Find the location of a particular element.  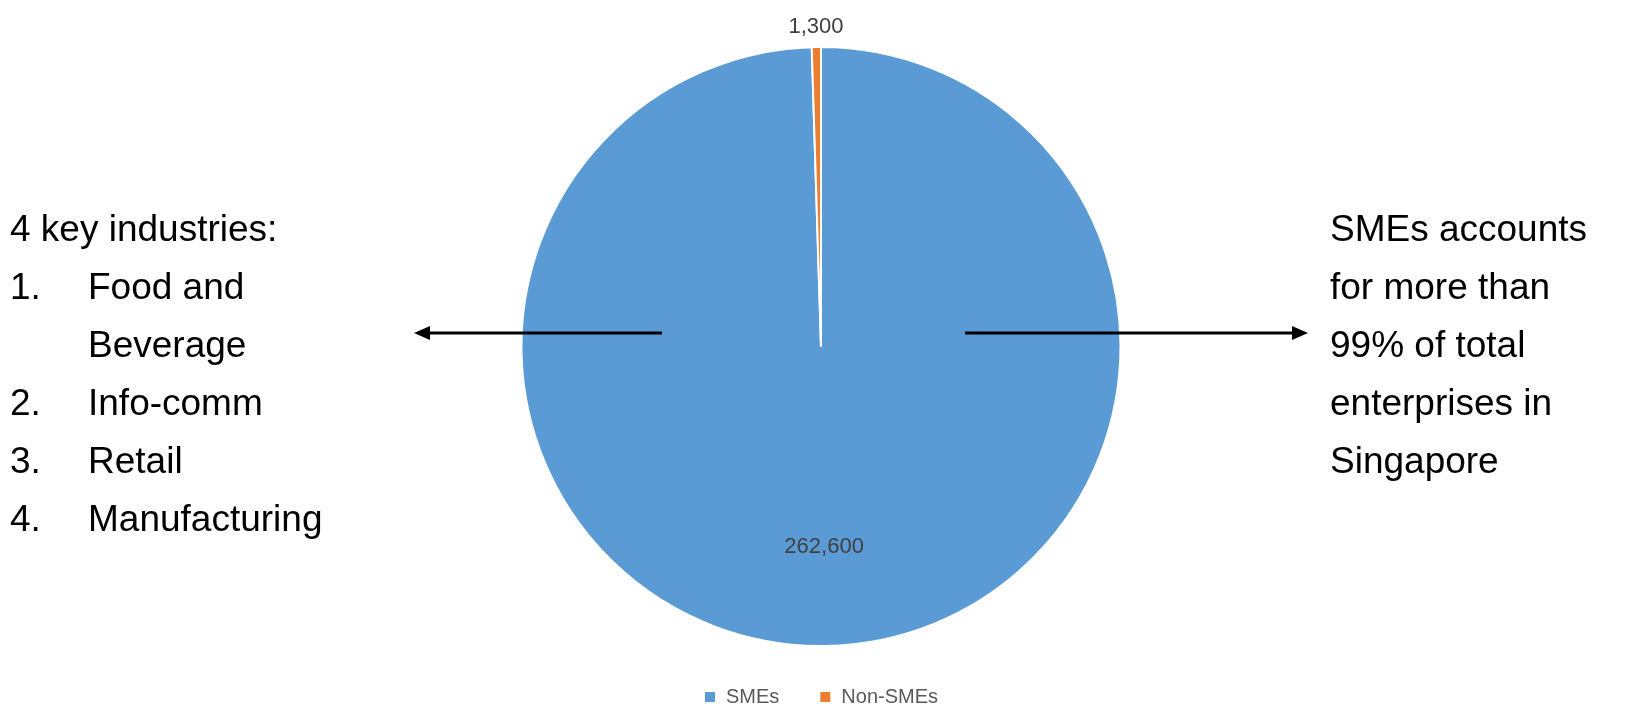

text: SMEs accounts for more than 99% of total enterprises in Singapore is located at coordinates (1459, 345).